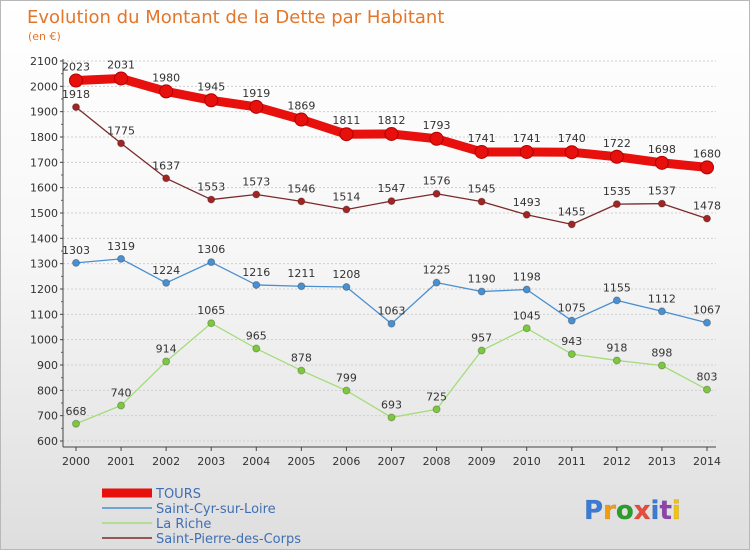 The height and width of the screenshot is (550, 750). What do you see at coordinates (216, 509) in the screenshot?
I see `legend-label: Saint-Cyr-sur-Loire` at bounding box center [216, 509].